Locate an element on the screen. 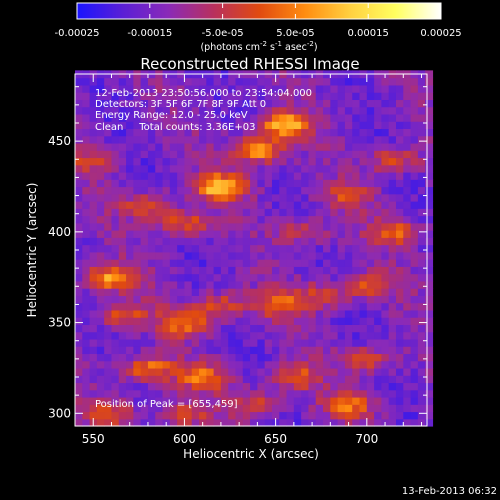  x-axis-label: Heliocentric X (arcsec) is located at coordinates (251, 454).